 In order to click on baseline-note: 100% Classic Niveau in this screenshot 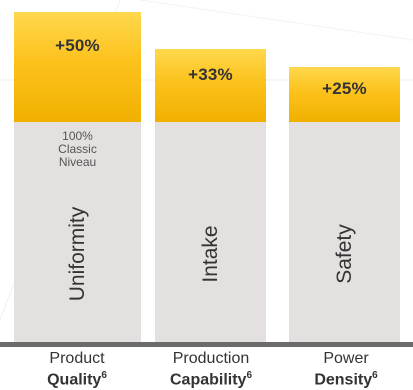, I will do `click(77, 149)`.